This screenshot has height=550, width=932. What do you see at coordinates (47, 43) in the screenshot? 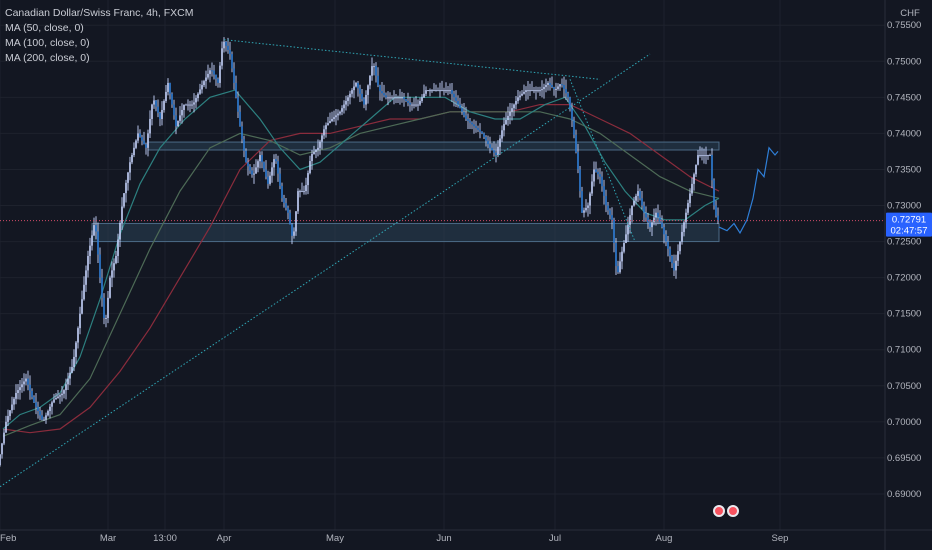
I see `ma100-legend: MA (100, close, 0)` at bounding box center [47, 43].